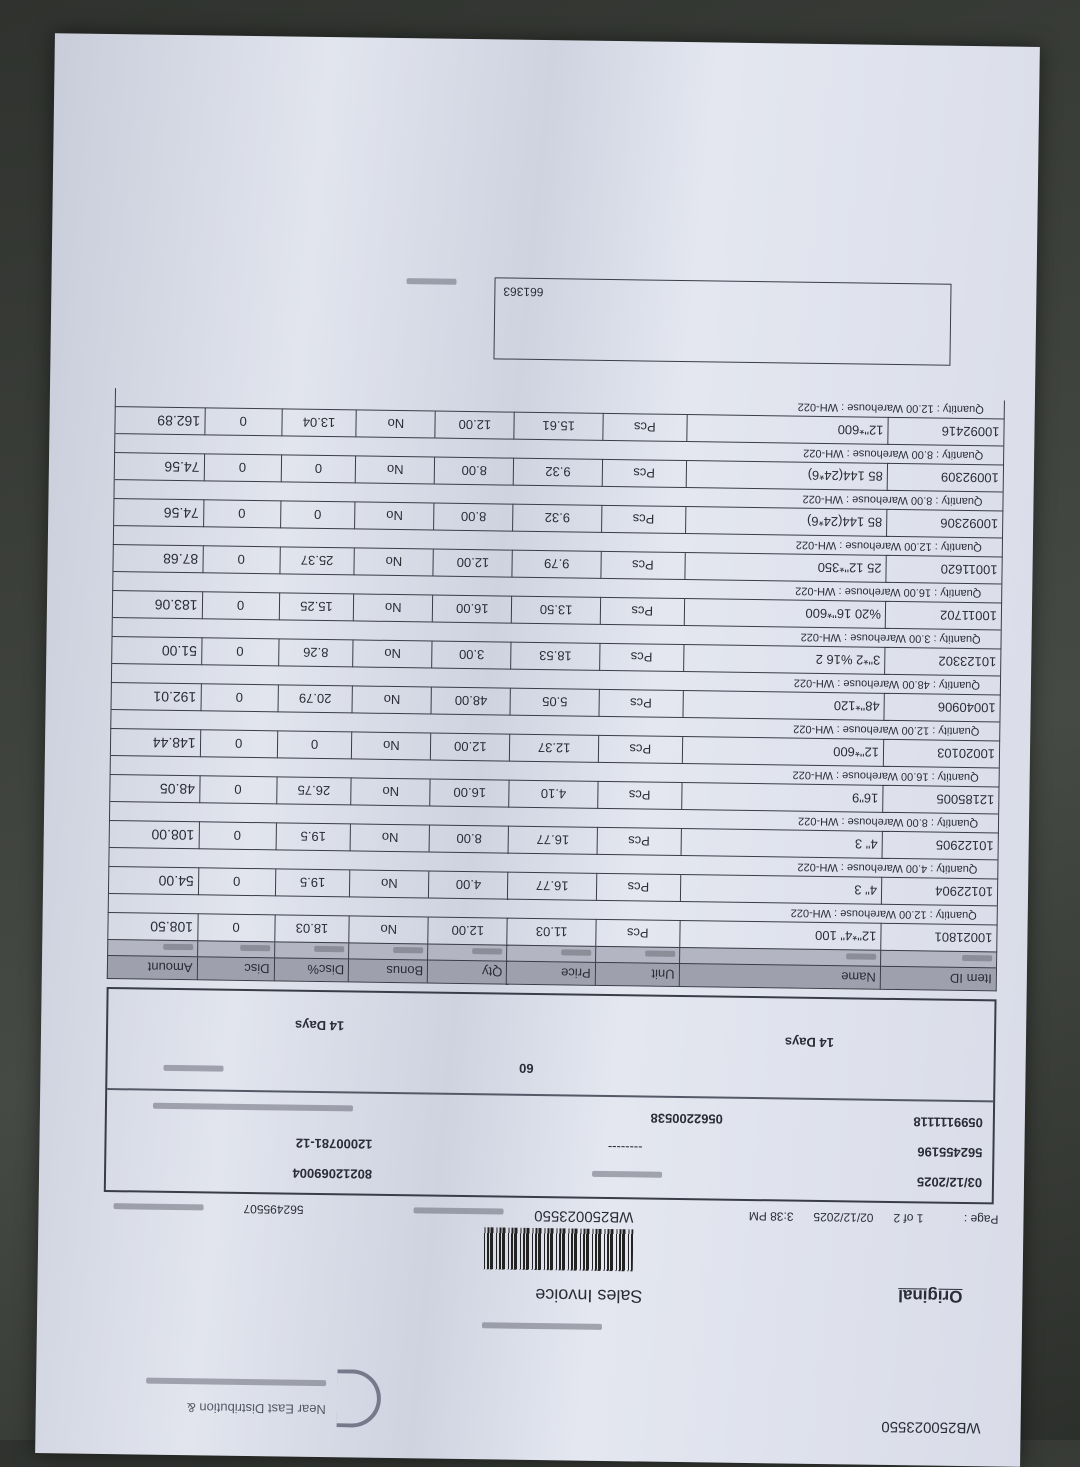  Describe the element at coordinates (154, 788) in the screenshot. I see `cell-amount: 48.05` at that location.